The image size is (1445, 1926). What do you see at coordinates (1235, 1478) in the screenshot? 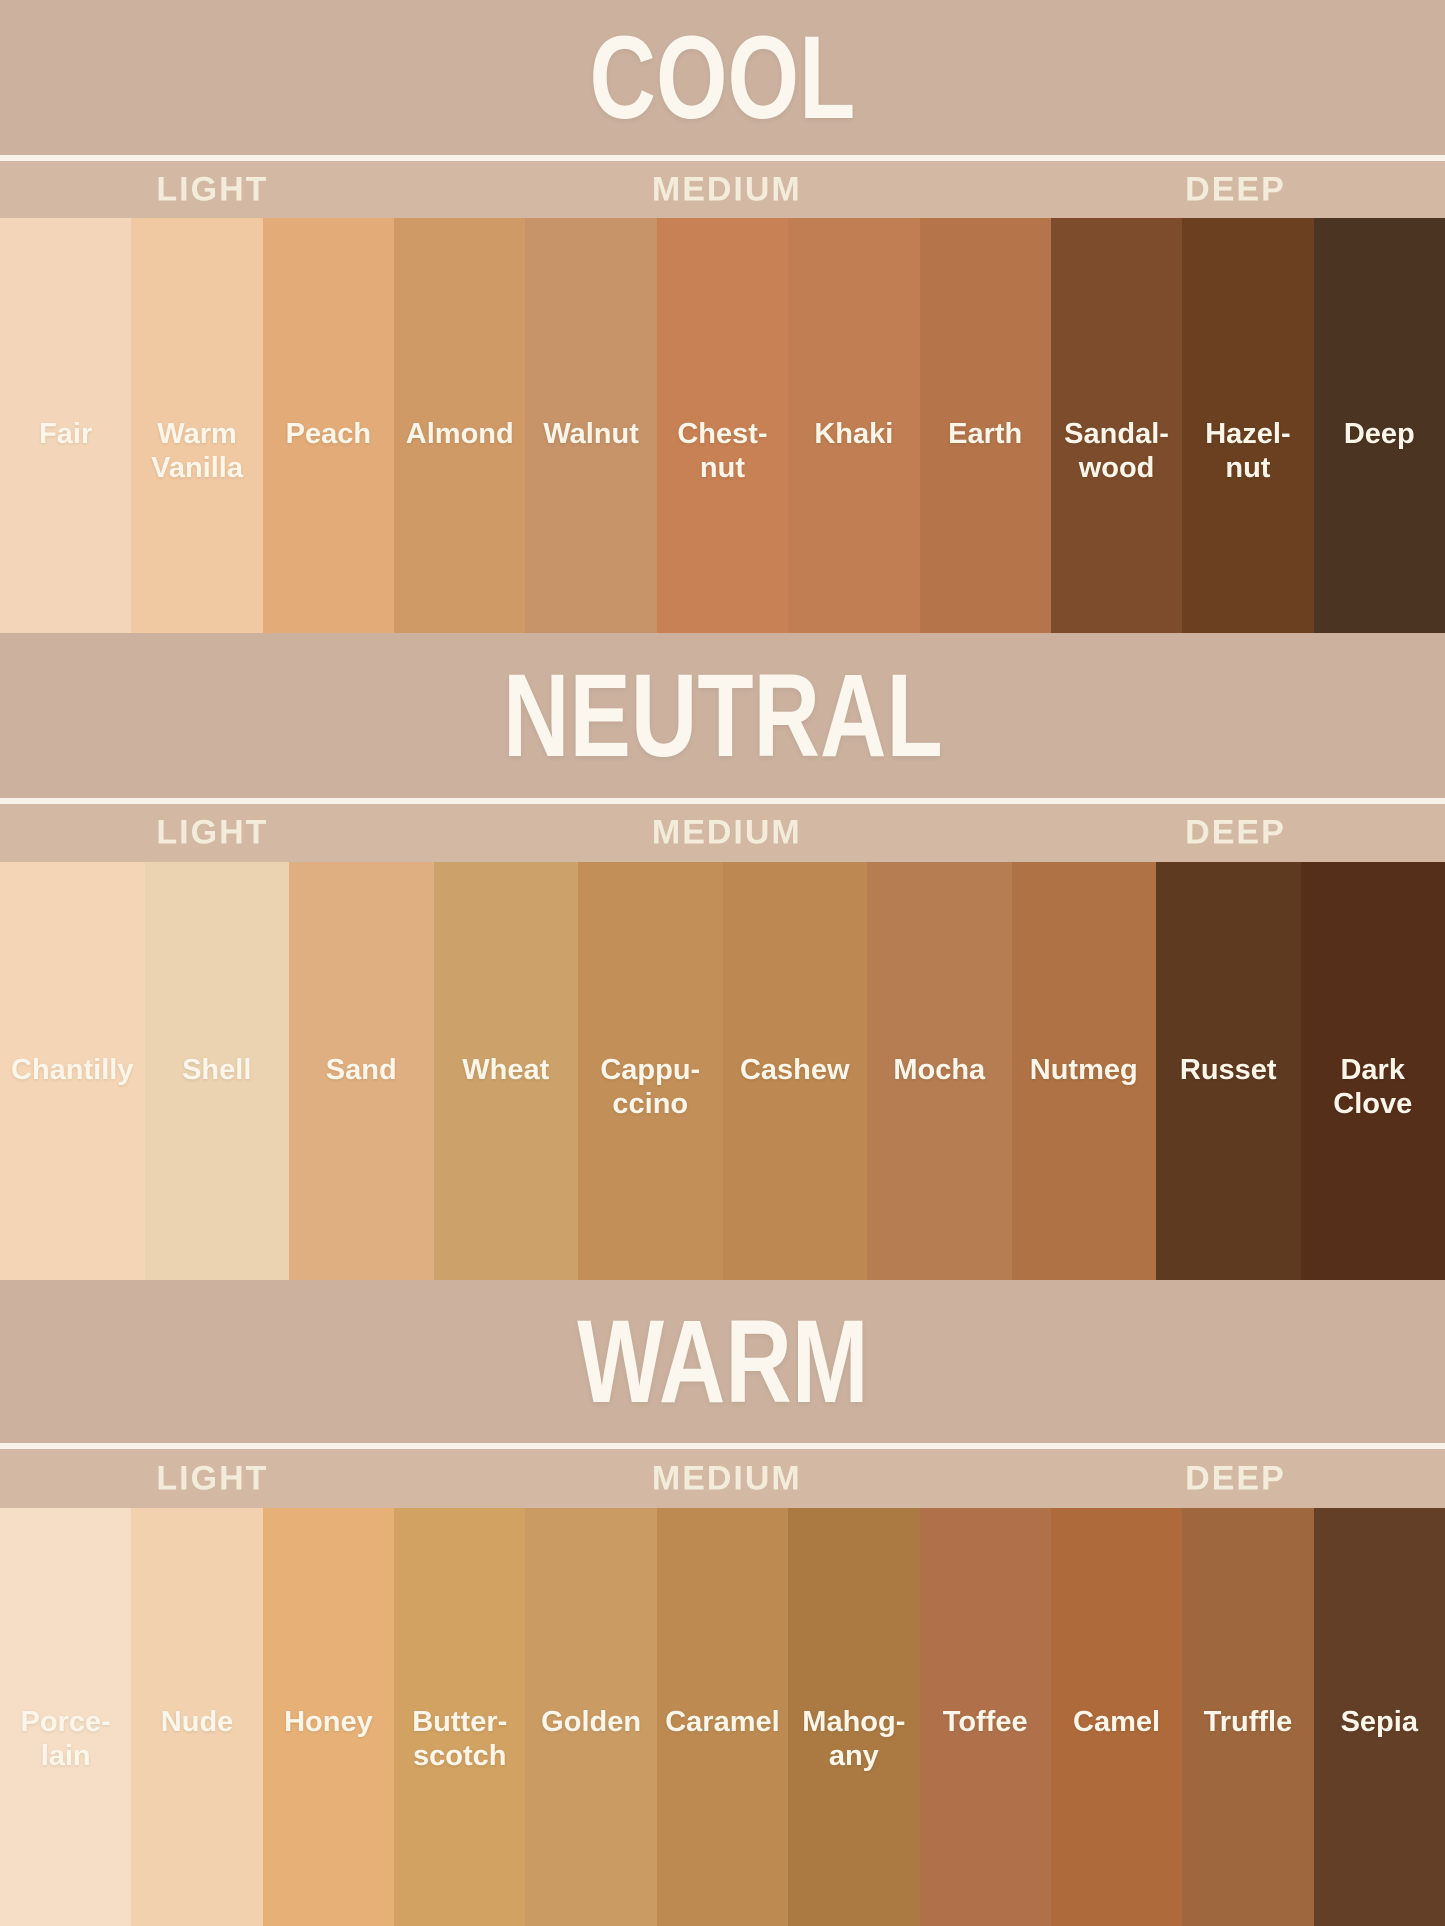
I see `warm-header-deep: DEEP` at bounding box center [1235, 1478].